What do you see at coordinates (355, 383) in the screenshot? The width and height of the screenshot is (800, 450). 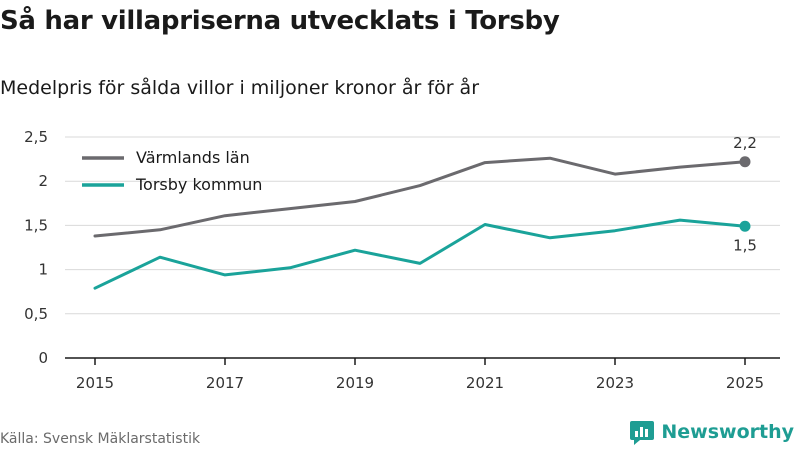 I see `x-tick-label: 2019` at bounding box center [355, 383].